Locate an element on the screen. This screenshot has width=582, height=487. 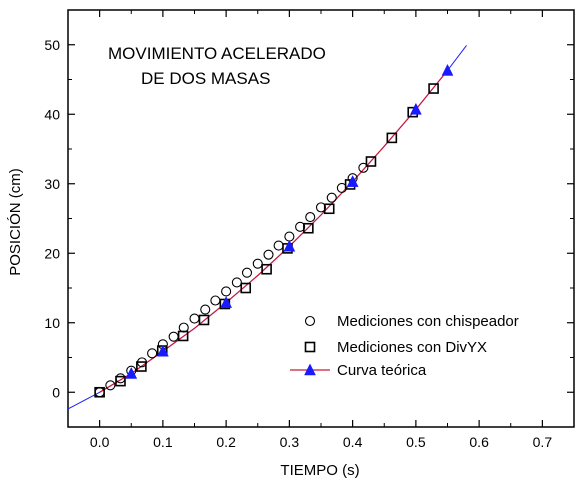
legend-label: Mediciones con chispeador is located at coordinates (428, 321).